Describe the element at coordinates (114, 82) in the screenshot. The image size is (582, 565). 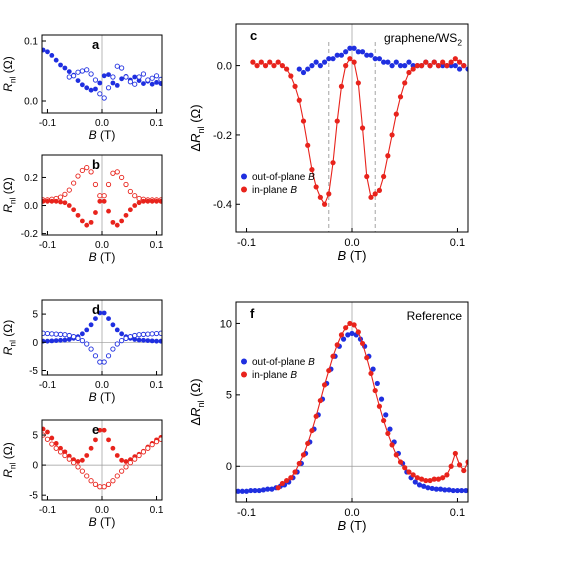
I see `series-blue-open` at that location.